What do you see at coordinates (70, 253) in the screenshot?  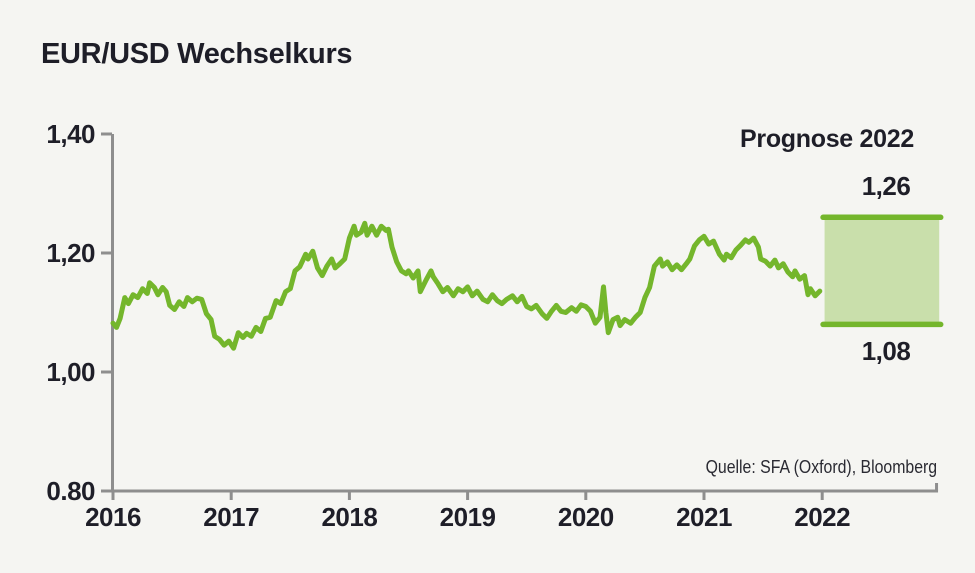 I see `y-tick-label: 1,20` at bounding box center [70, 253].